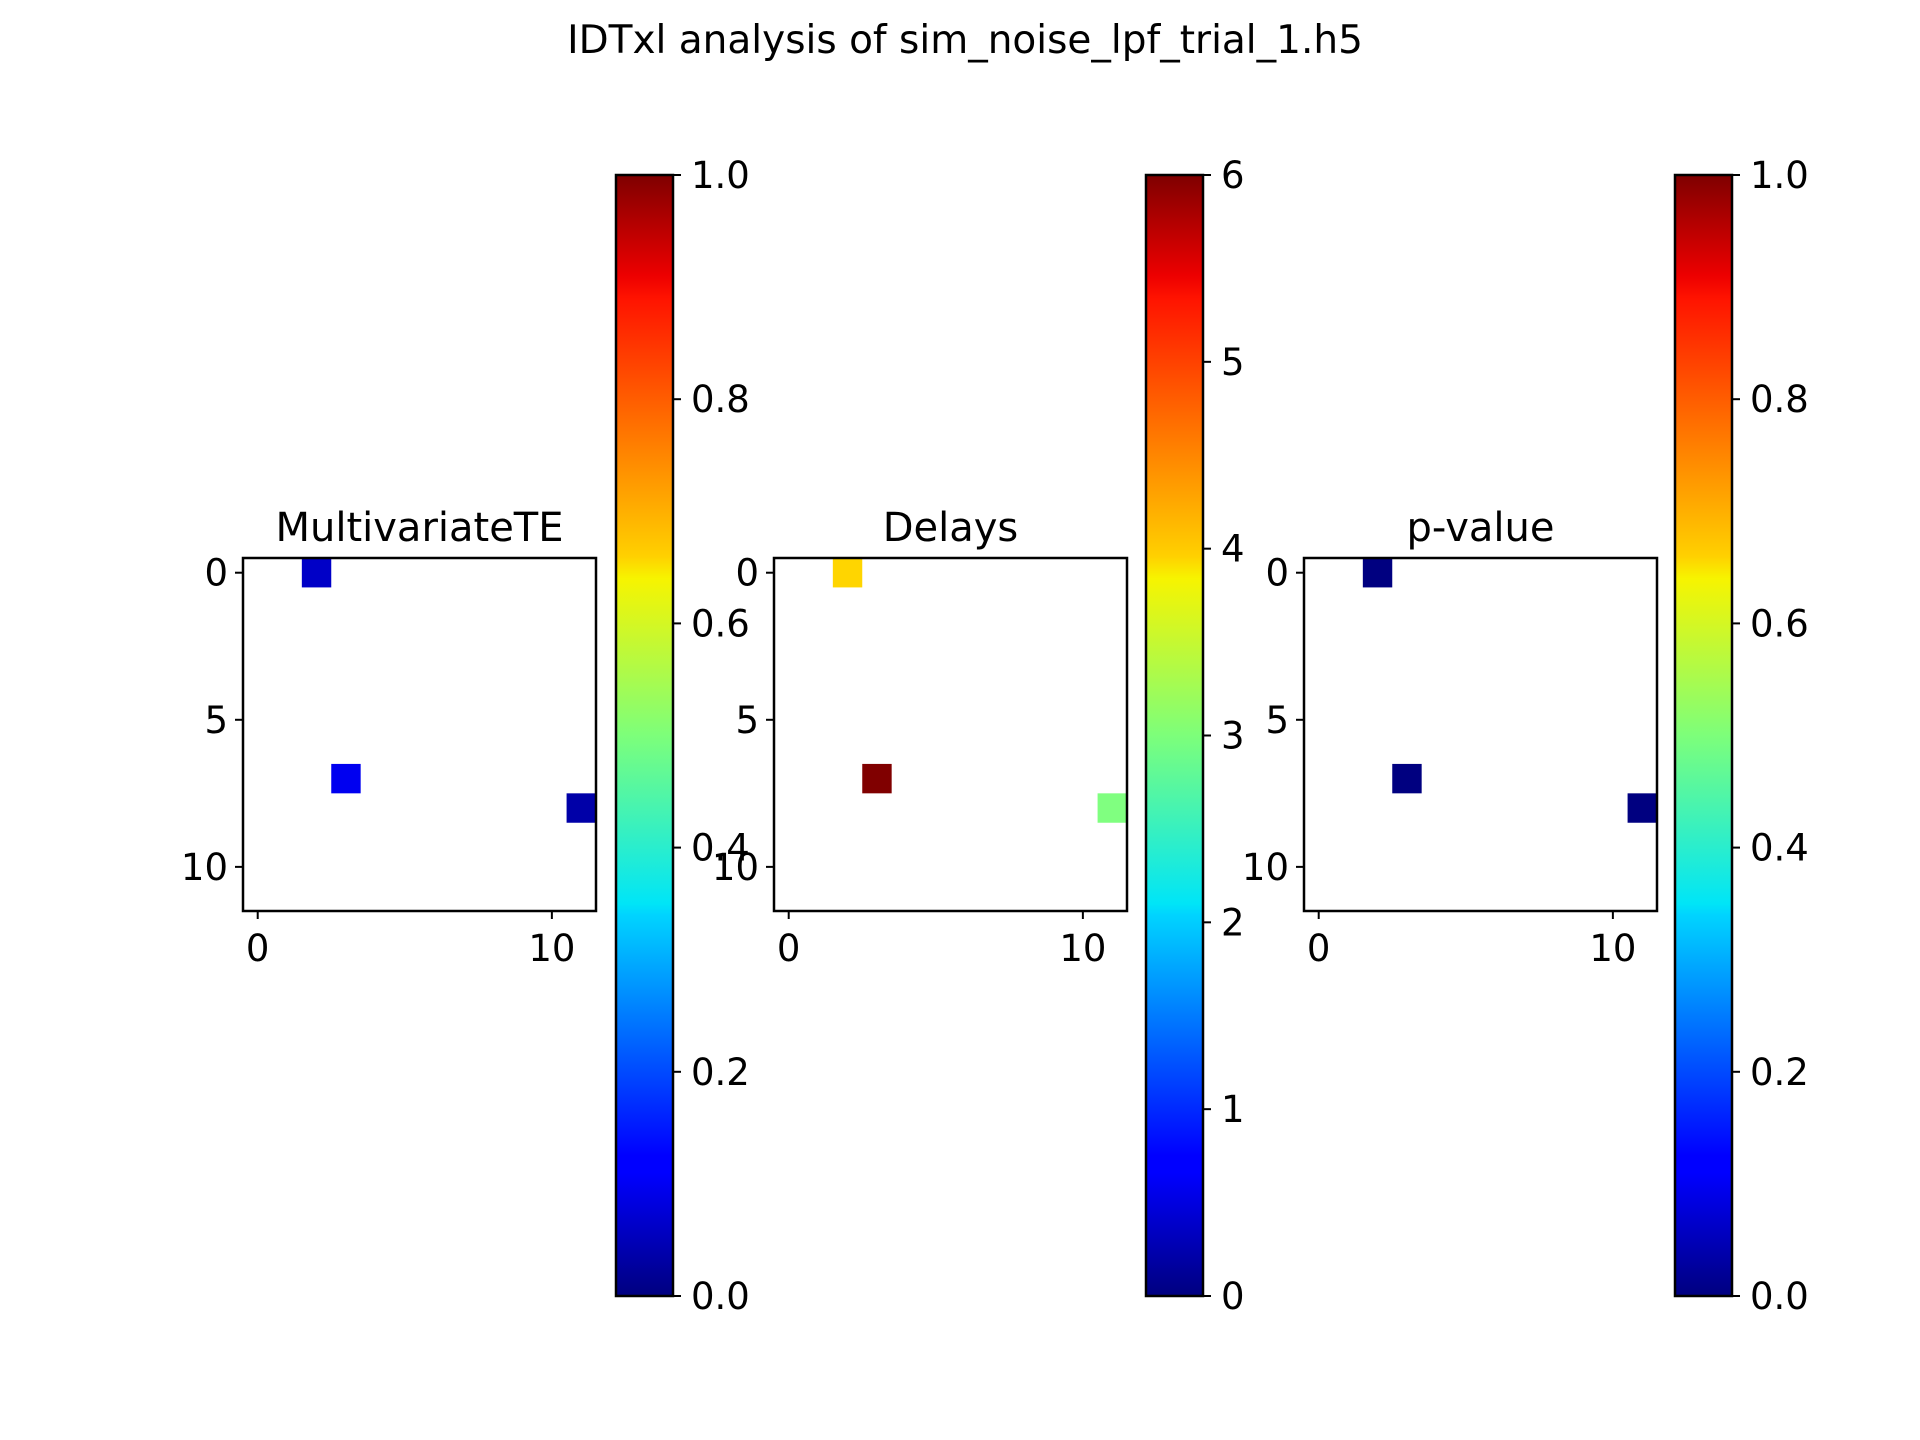  Describe the element at coordinates (1233, 1296) in the screenshot. I see `colorbar-tick-label: 0` at that location.